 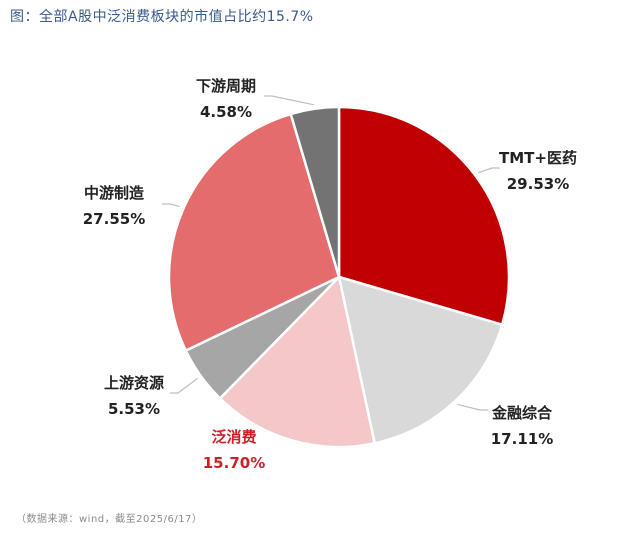 What do you see at coordinates (522, 439) in the screenshot?
I see `slice-value-label: 17.11%` at bounding box center [522, 439].